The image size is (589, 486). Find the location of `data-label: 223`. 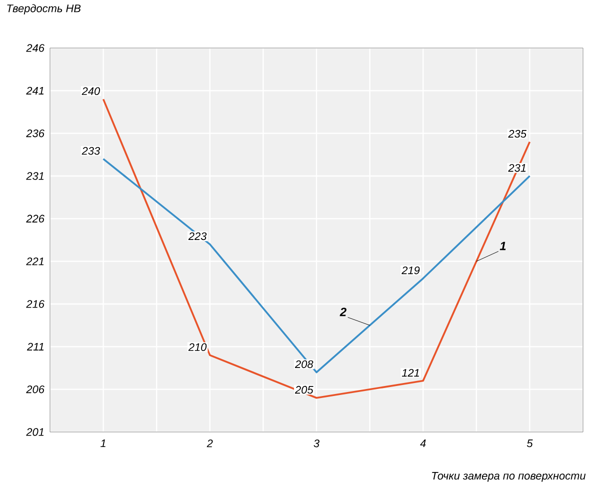

data-label: 223 is located at coordinates (197, 236).